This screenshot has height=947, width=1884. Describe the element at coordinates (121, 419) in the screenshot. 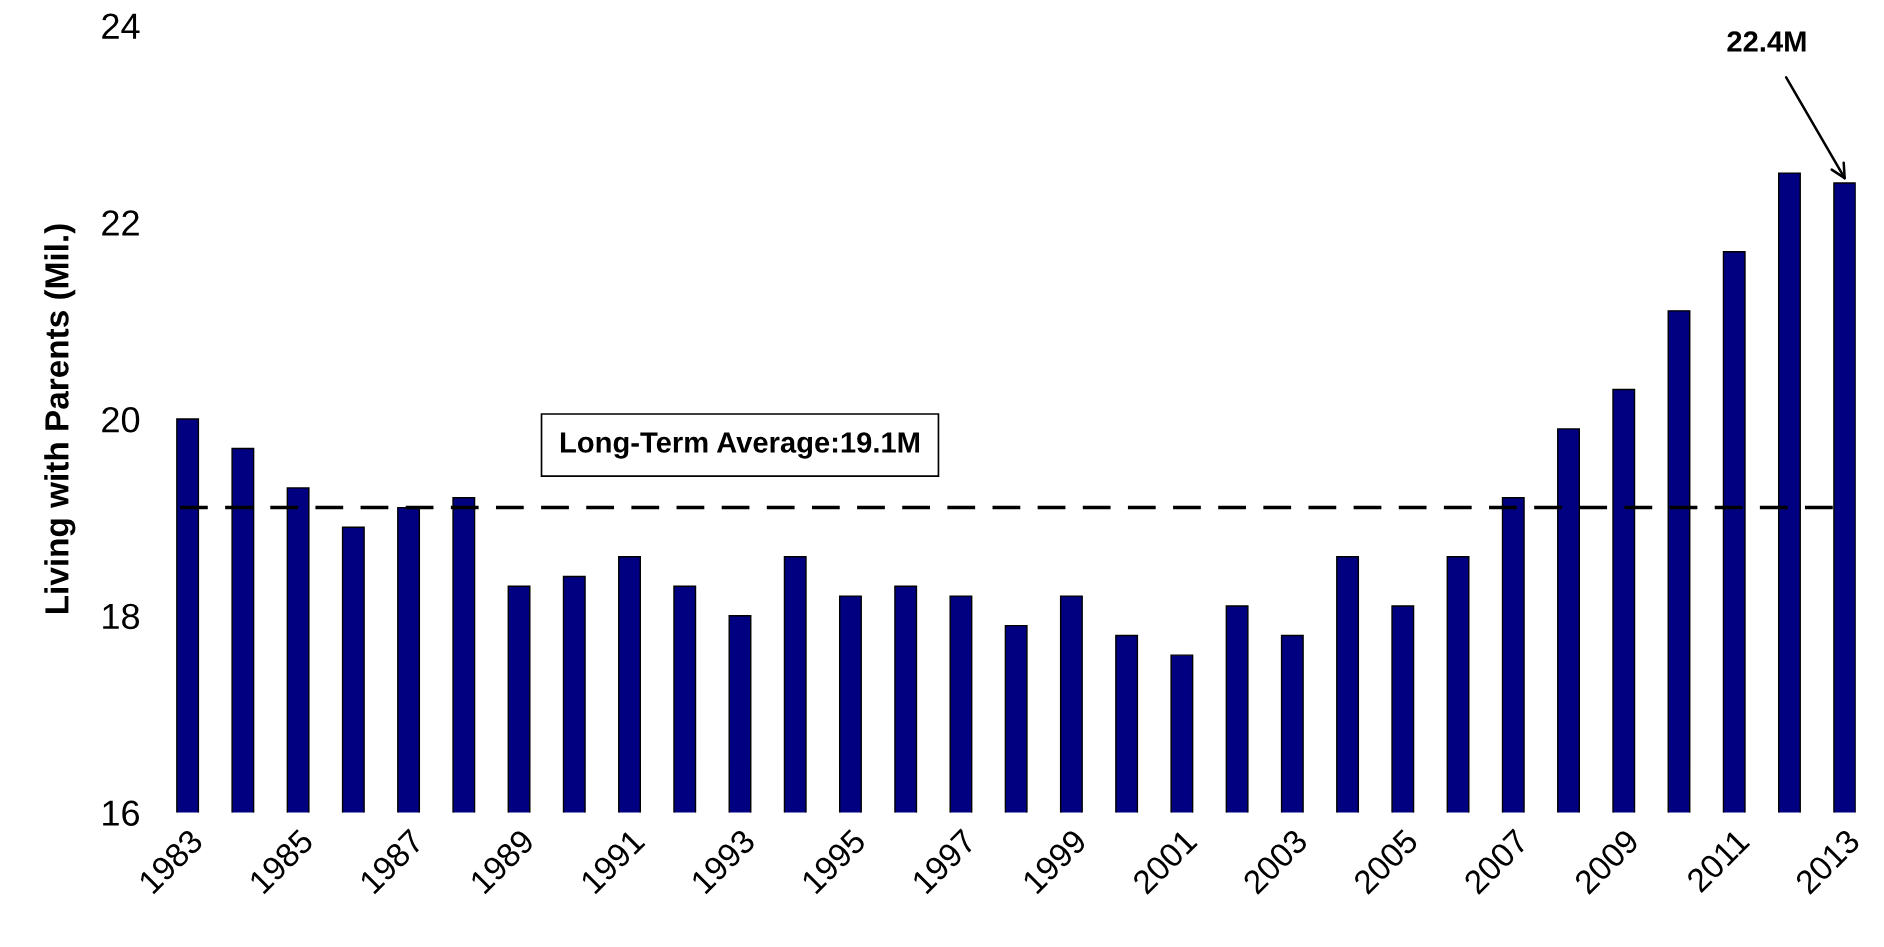

I see `y-tick-label: 20` at that location.